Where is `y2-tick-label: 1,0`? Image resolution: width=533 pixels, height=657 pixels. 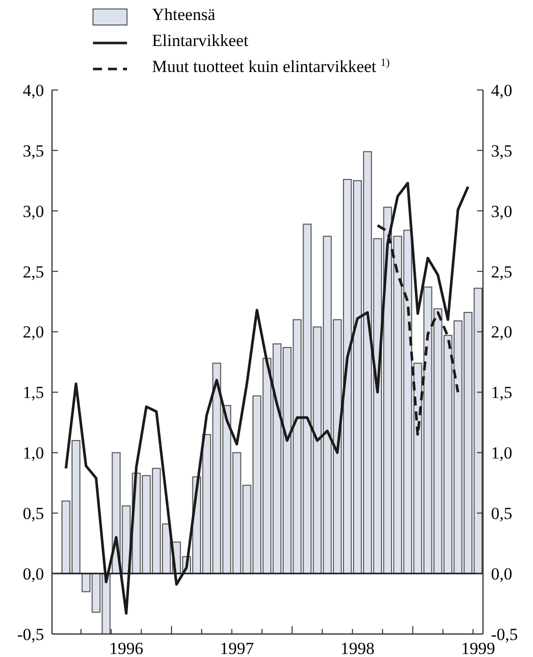
y2-tick-label: 1,0 is located at coordinates (501, 453).